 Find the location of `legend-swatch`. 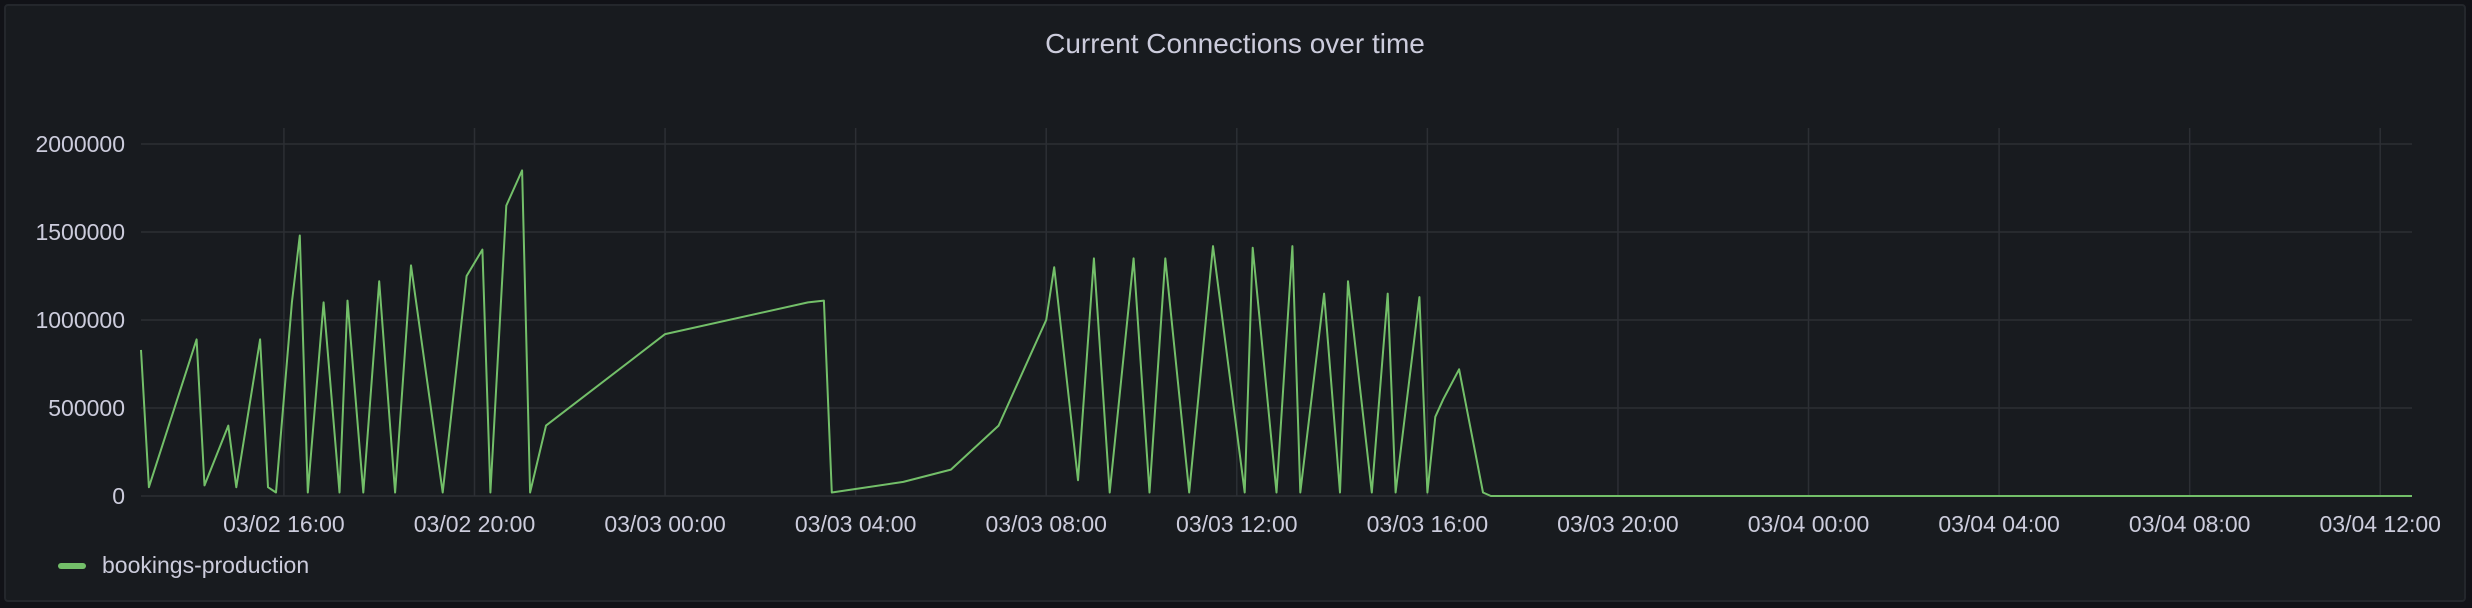

legend-swatch is located at coordinates (72, 565).